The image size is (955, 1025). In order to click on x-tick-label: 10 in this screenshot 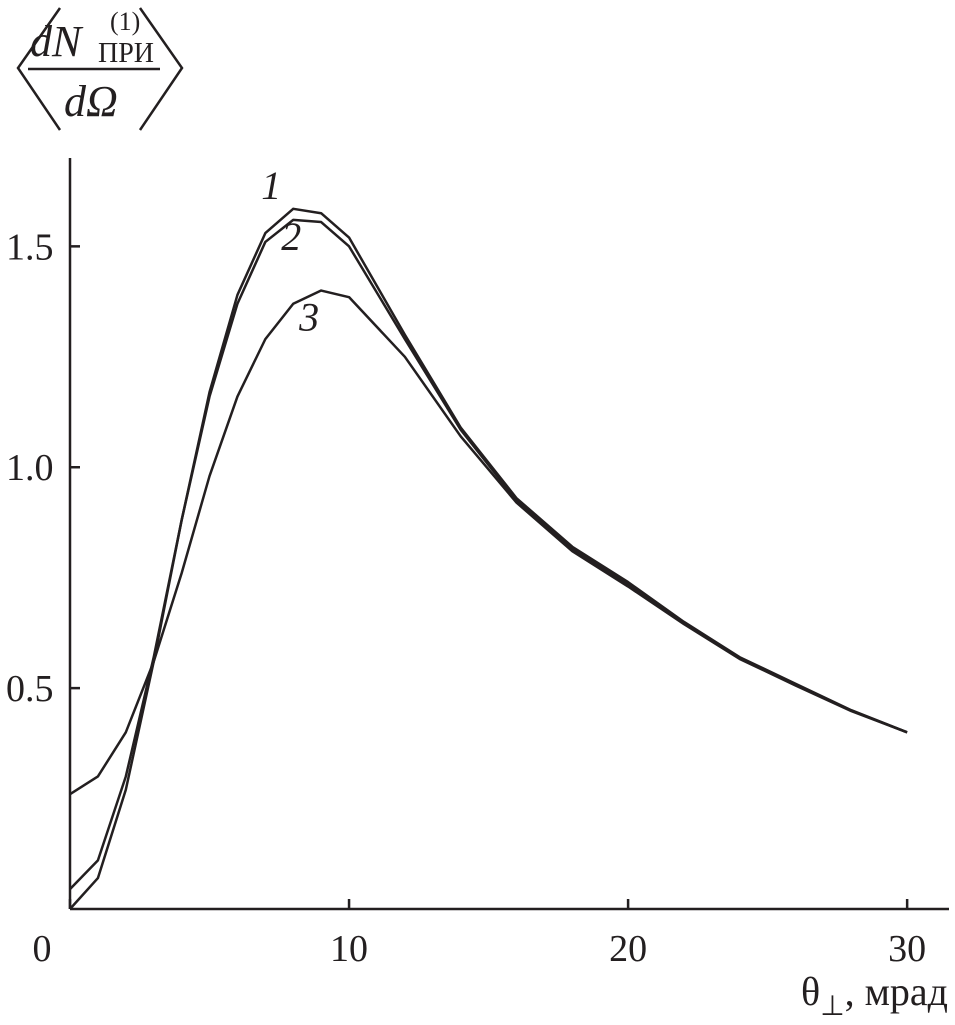, I will do `click(349, 949)`.